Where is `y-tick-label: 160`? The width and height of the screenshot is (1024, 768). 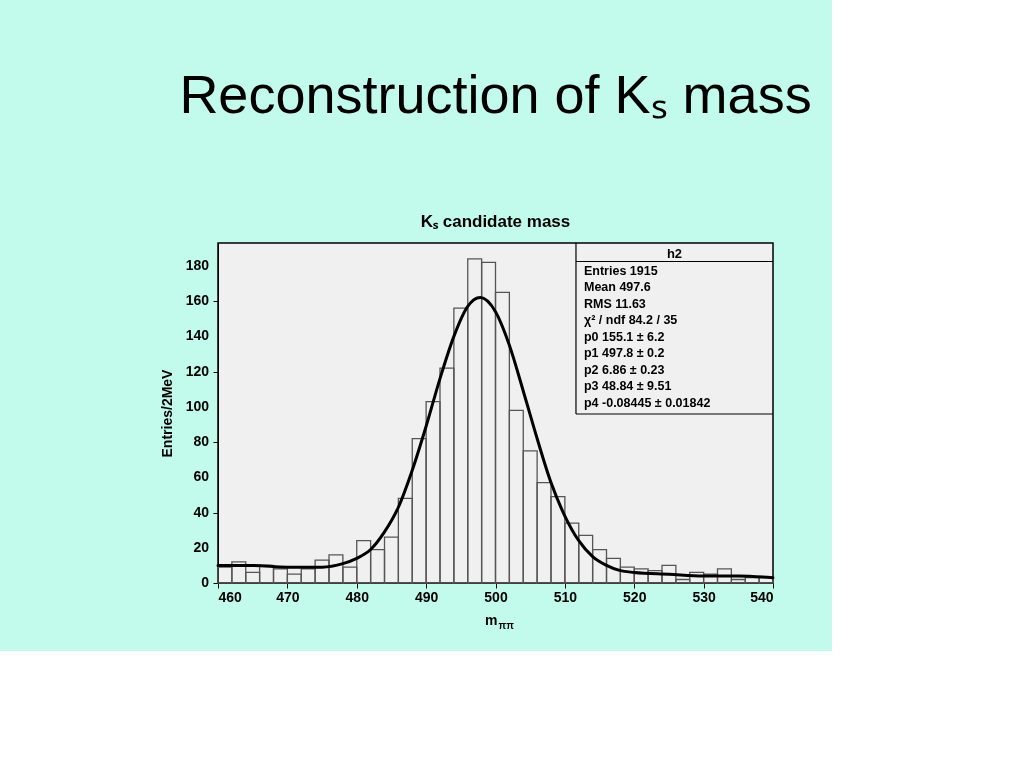
y-tick-label: 160 is located at coordinates (197, 300).